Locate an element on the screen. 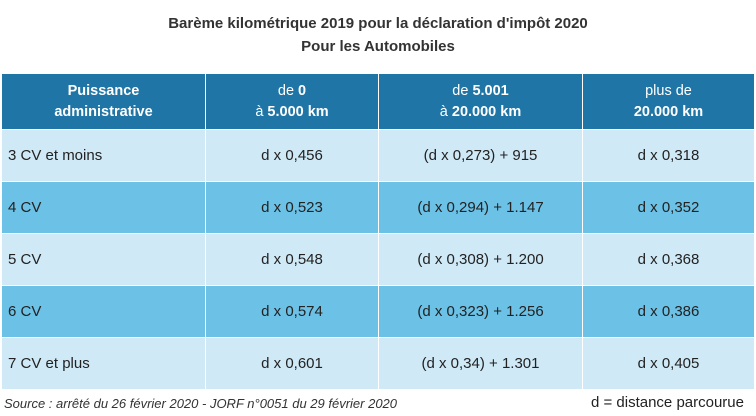 This screenshot has height=416, width=756. cell-tranche-1: d x 0,456 is located at coordinates (292, 155).